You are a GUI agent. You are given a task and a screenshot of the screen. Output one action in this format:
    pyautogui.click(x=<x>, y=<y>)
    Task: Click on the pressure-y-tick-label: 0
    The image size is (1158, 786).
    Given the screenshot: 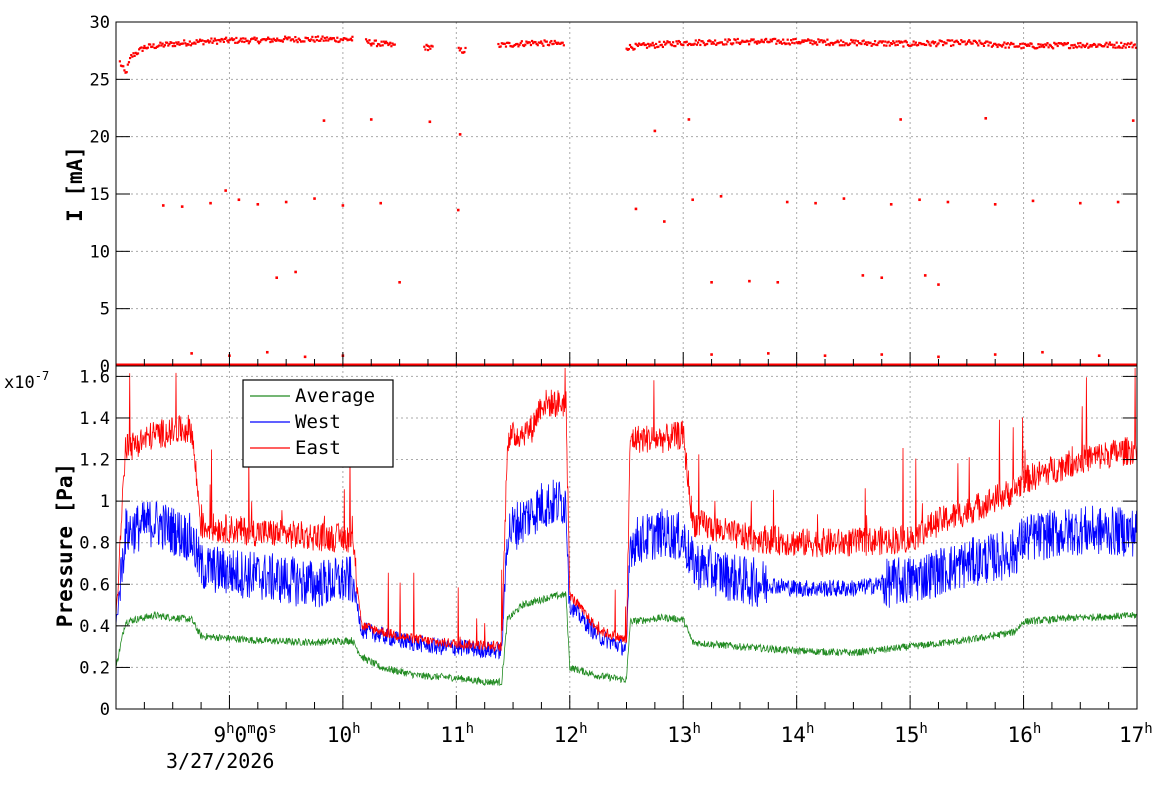 What is the action you would take?
    pyautogui.click(x=105, y=710)
    